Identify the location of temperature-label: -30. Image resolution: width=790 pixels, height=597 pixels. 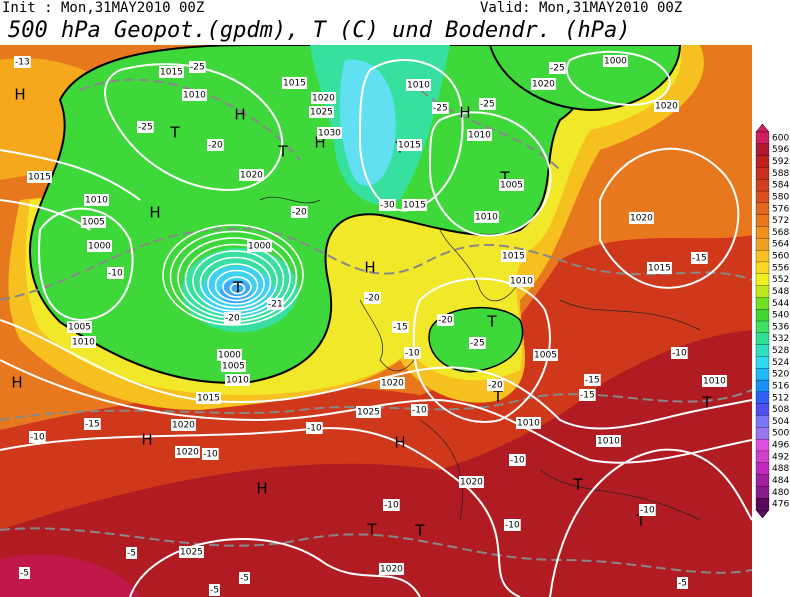
(387, 206).